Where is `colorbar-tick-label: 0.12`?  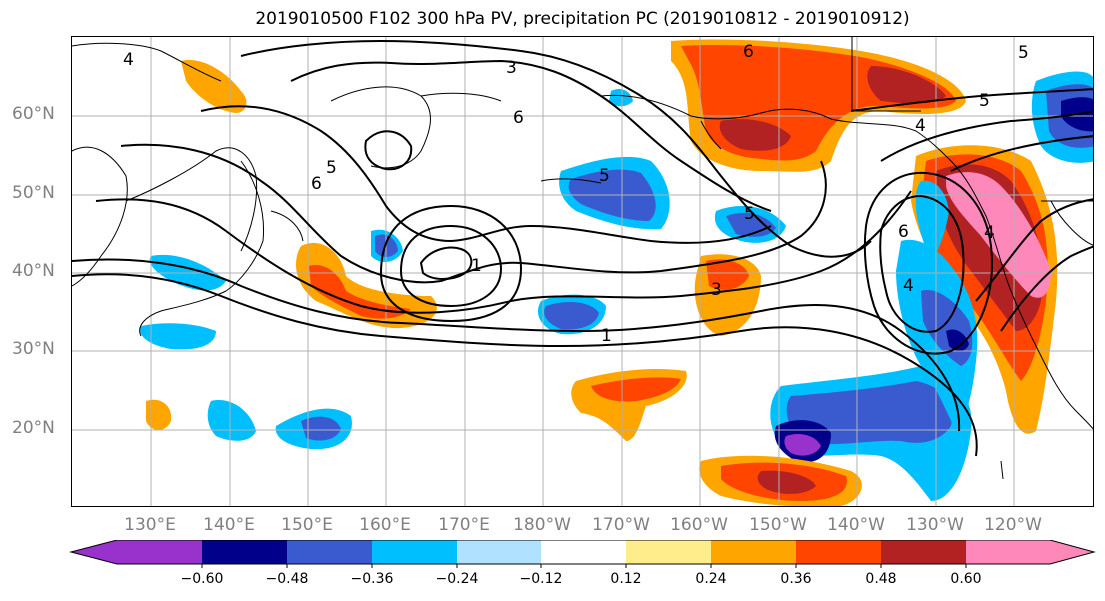
colorbar-tick-label: 0.12 is located at coordinates (626, 579).